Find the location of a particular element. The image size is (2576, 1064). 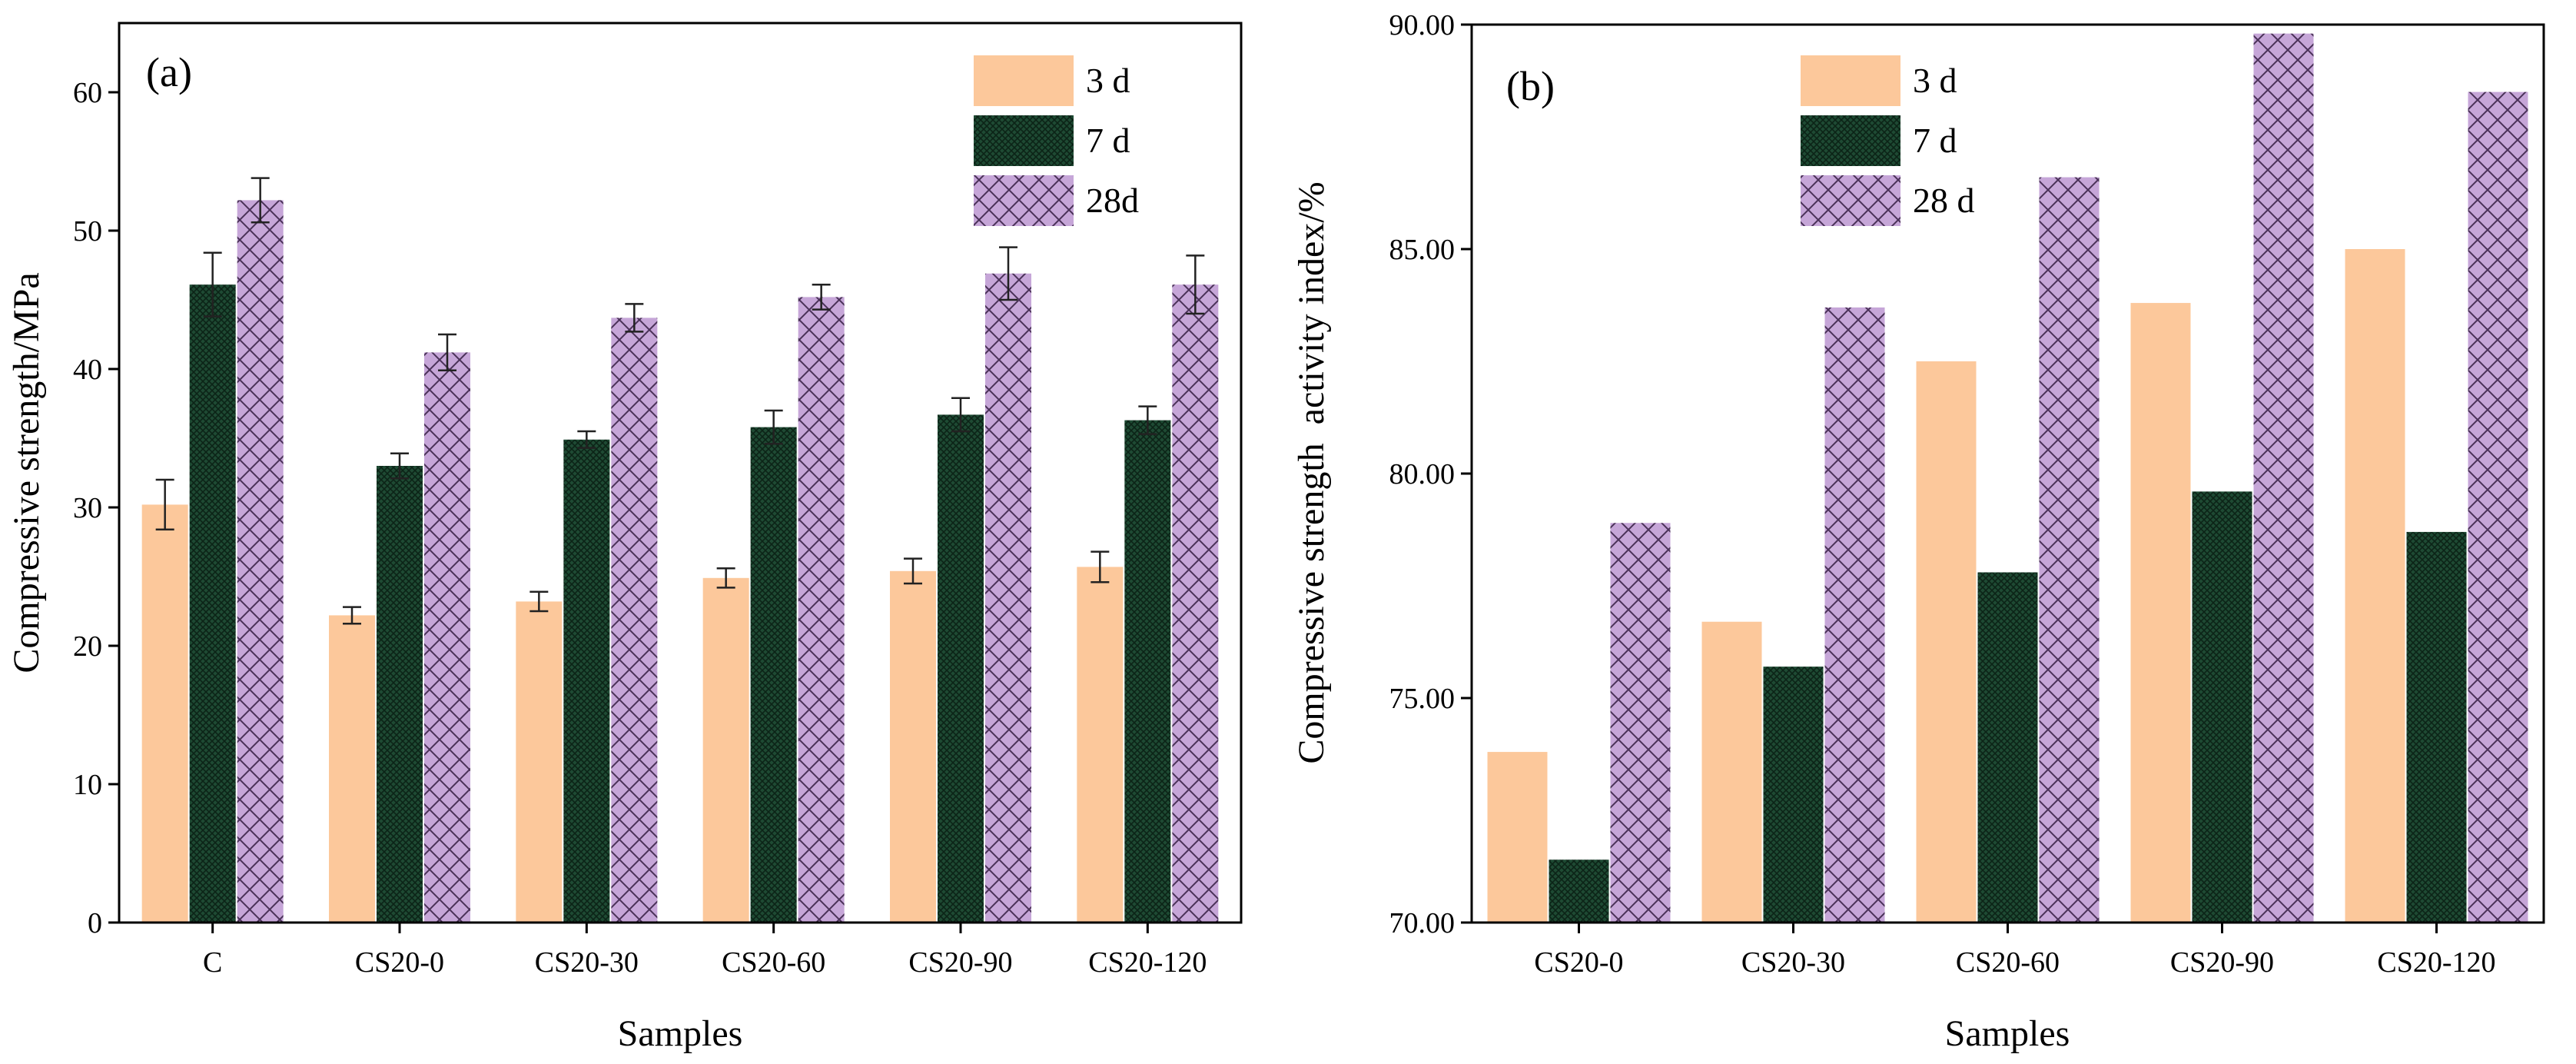

panel-a-ytick-label: 40 is located at coordinates (87, 370).